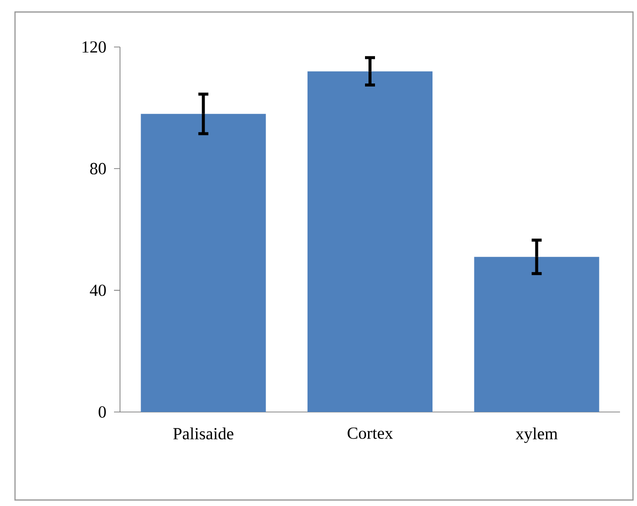 Image resolution: width=637 pixels, height=506 pixels. What do you see at coordinates (102, 412) in the screenshot?
I see `y-tick-label: 0` at bounding box center [102, 412].